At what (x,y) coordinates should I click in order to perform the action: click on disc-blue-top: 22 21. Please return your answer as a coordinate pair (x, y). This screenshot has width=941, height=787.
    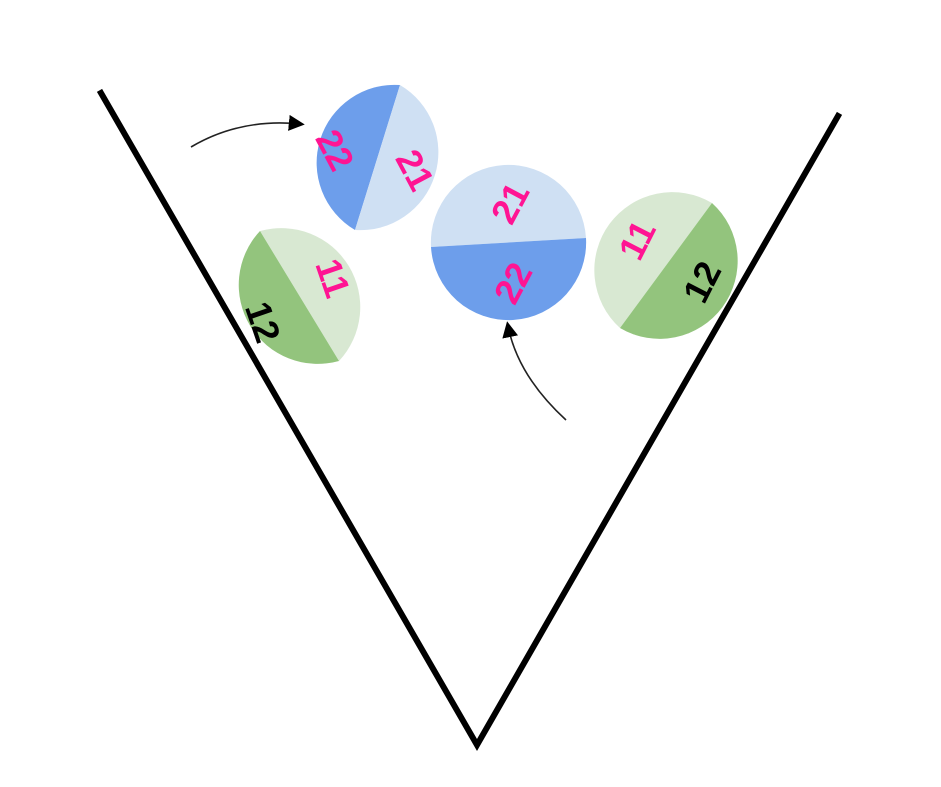
    Looking at the image, I should click on (375, 157).